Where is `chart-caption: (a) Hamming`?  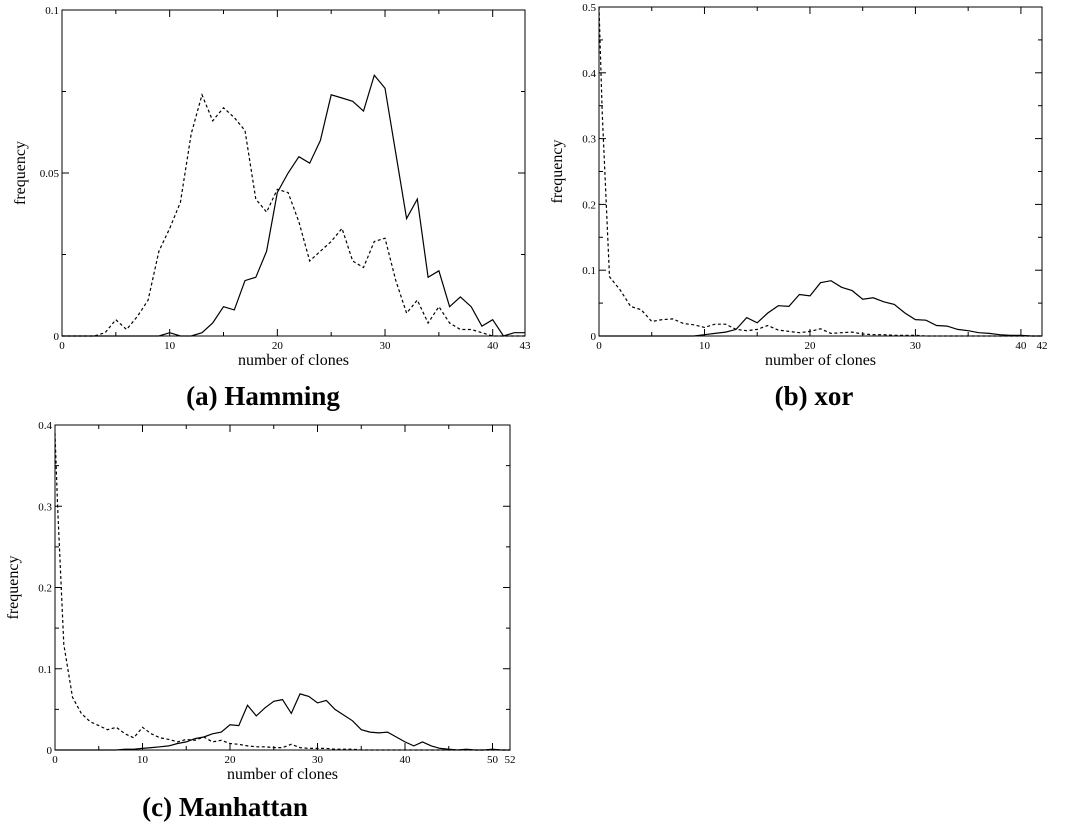
chart-caption: (a) Hamming is located at coordinates (263, 396).